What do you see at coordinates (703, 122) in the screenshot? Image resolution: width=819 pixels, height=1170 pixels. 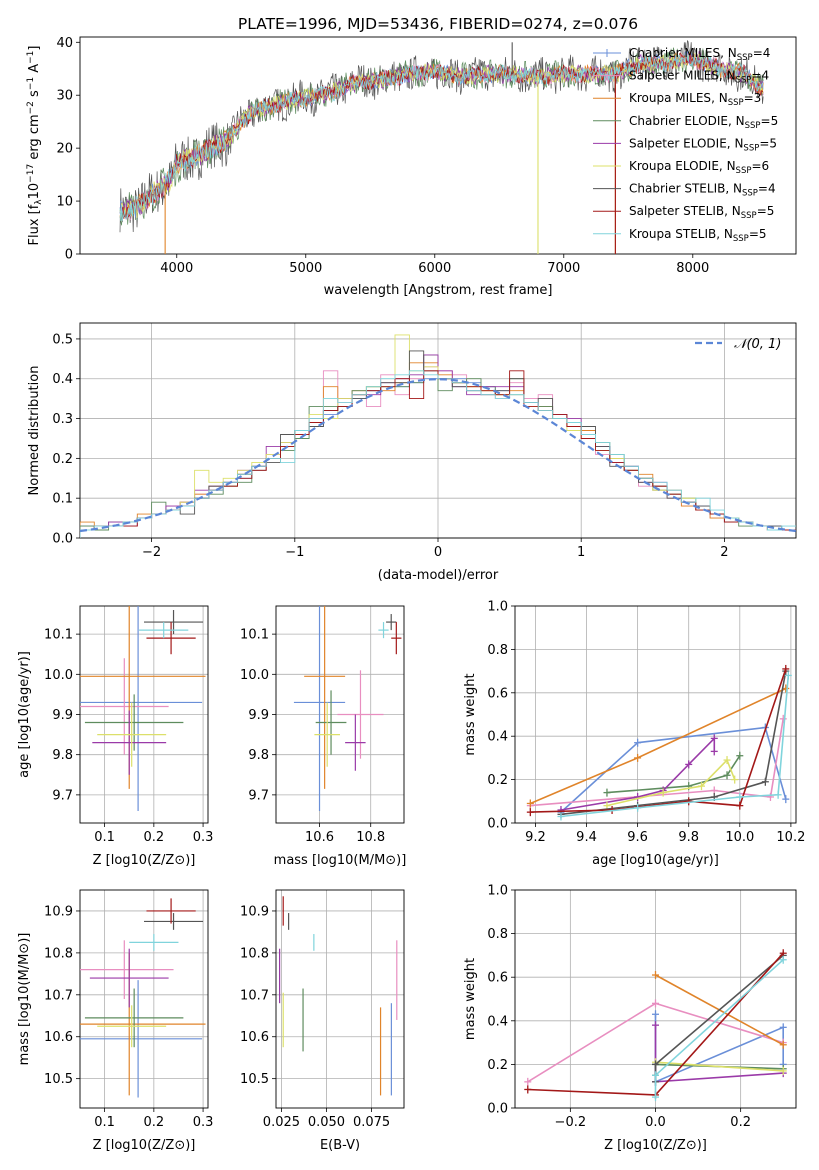 I see `legend-entry: Chabrier ELODIE, NSSP=5` at bounding box center [703, 122].